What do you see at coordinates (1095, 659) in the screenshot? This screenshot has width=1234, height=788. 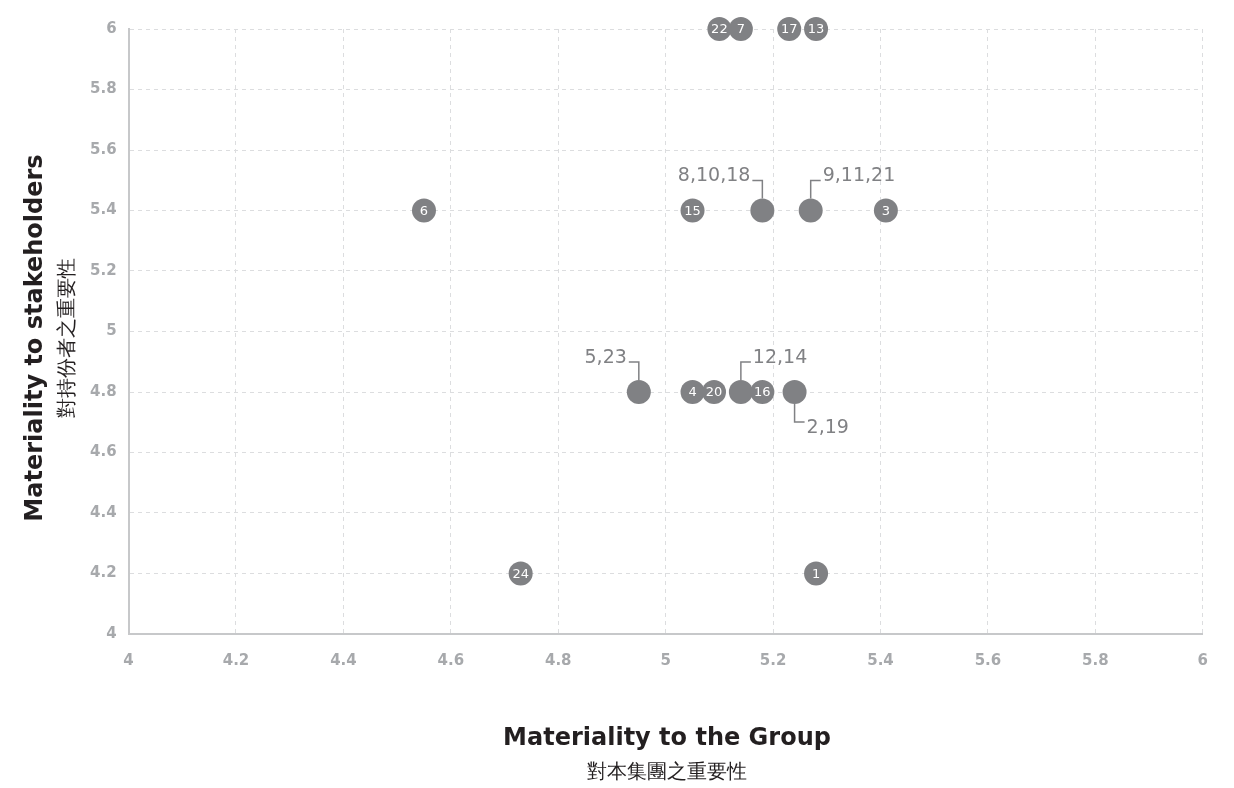 I see `x-tick-label: 5.8` at bounding box center [1095, 659].